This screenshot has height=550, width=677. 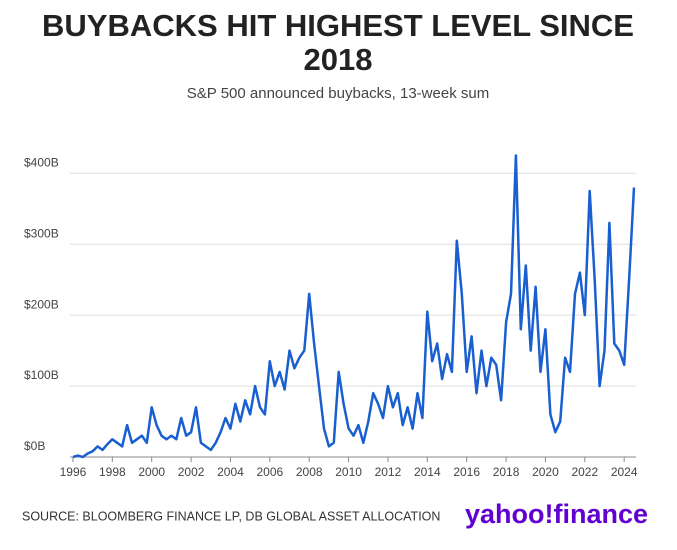 What do you see at coordinates (545, 472) in the screenshot?
I see `x-tick-label: 2020` at bounding box center [545, 472].